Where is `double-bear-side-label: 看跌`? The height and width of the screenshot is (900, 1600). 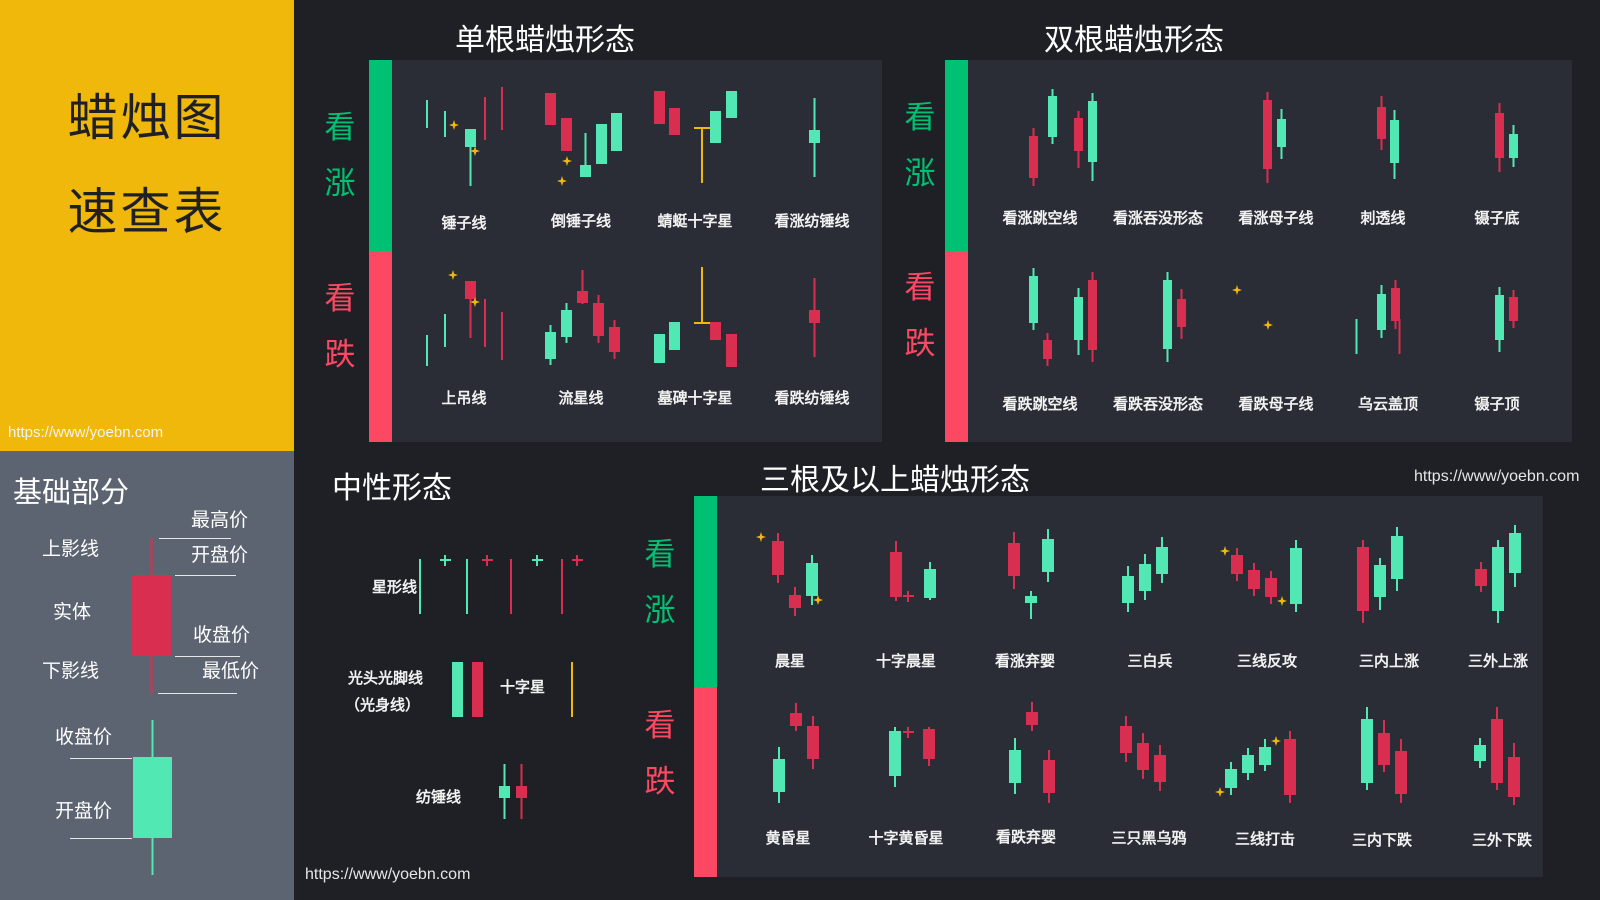
double-bear-side-label: 看跌 is located at coordinates (920, 316).